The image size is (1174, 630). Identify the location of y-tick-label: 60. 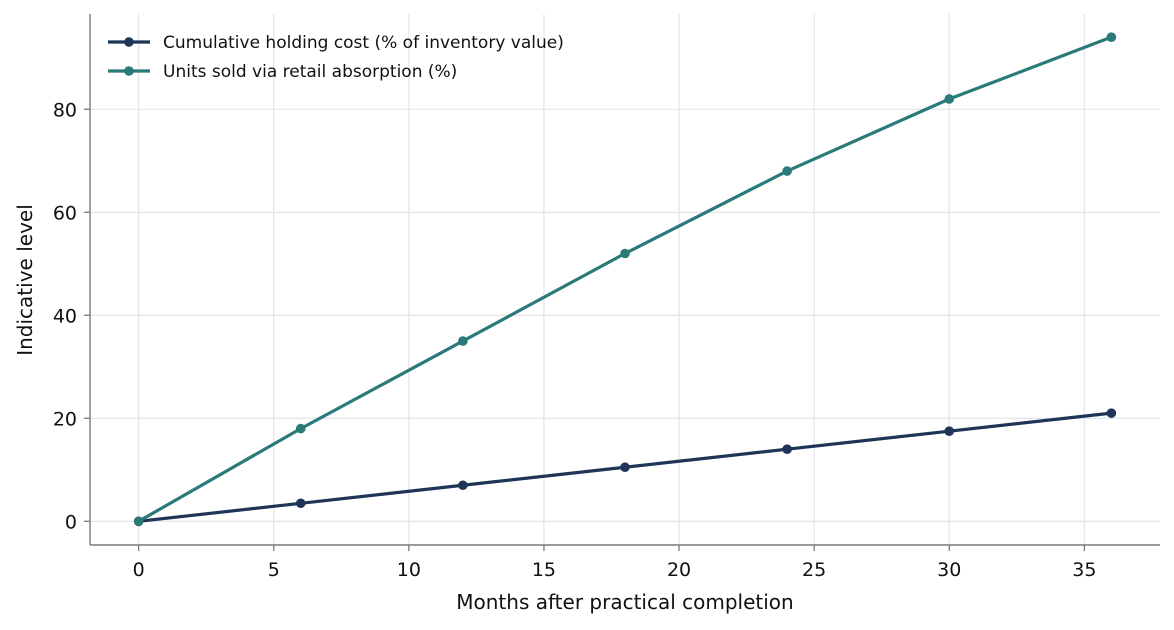
(65, 213).